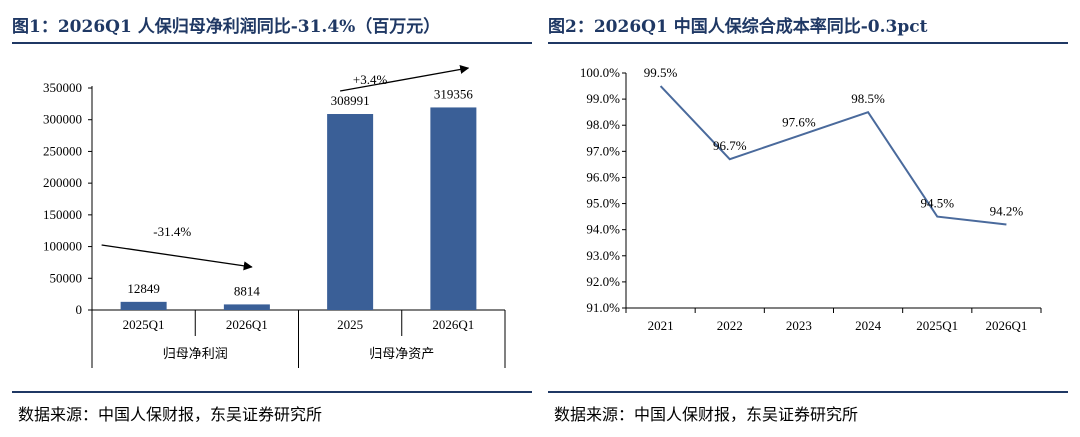  I want to click on x-tick-label: 2021, so click(661, 325).